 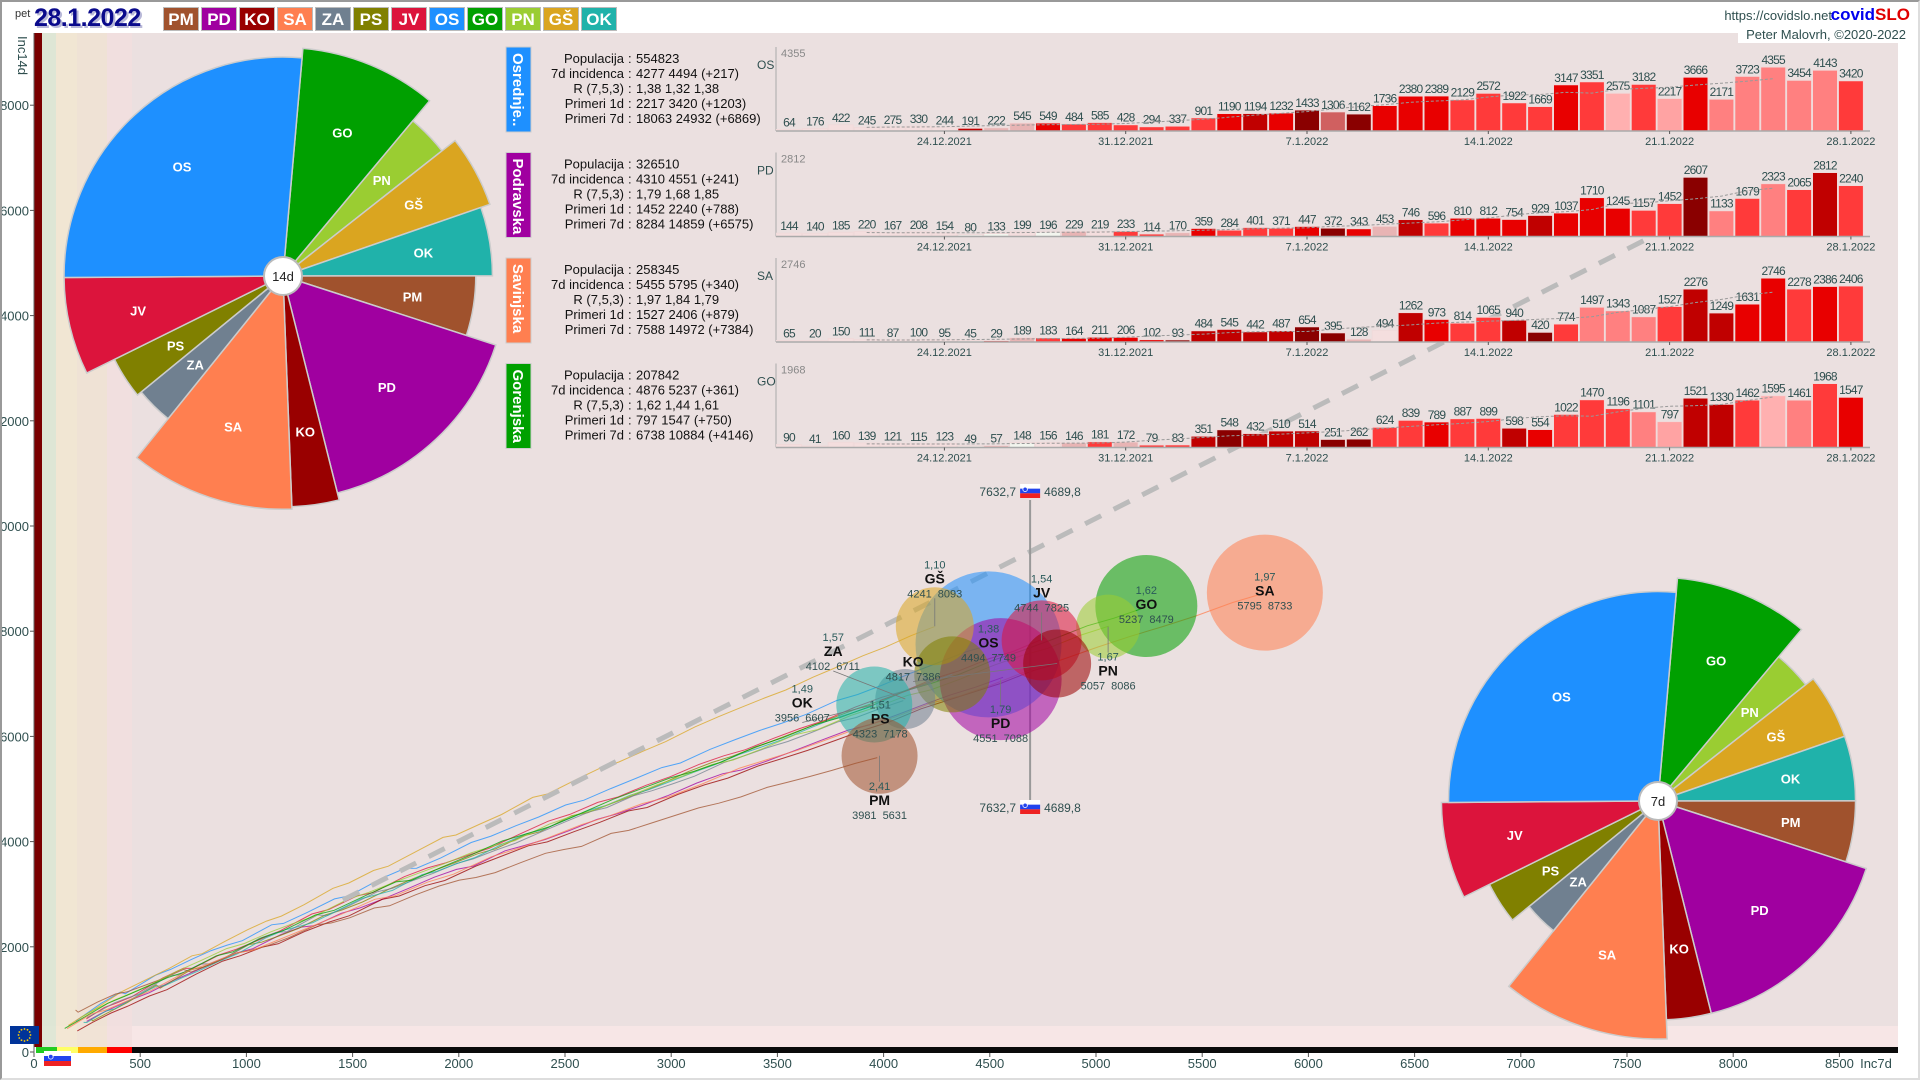 What do you see at coordinates (14, 105) in the screenshot?
I see `y-tick-label: 18000` at bounding box center [14, 105].